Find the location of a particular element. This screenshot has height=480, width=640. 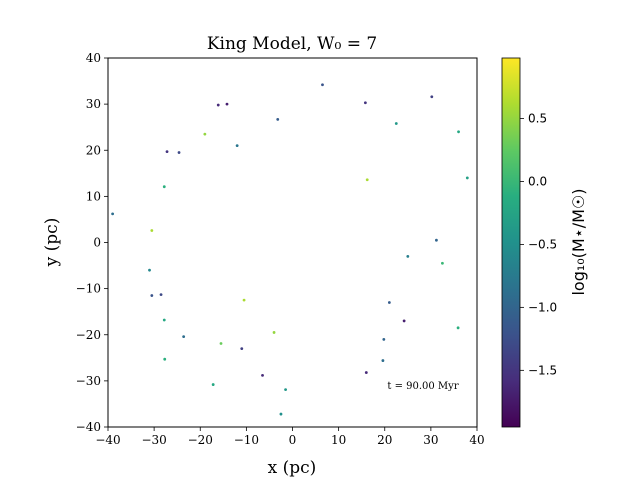

y-tick-label: 20 is located at coordinates (93, 150).